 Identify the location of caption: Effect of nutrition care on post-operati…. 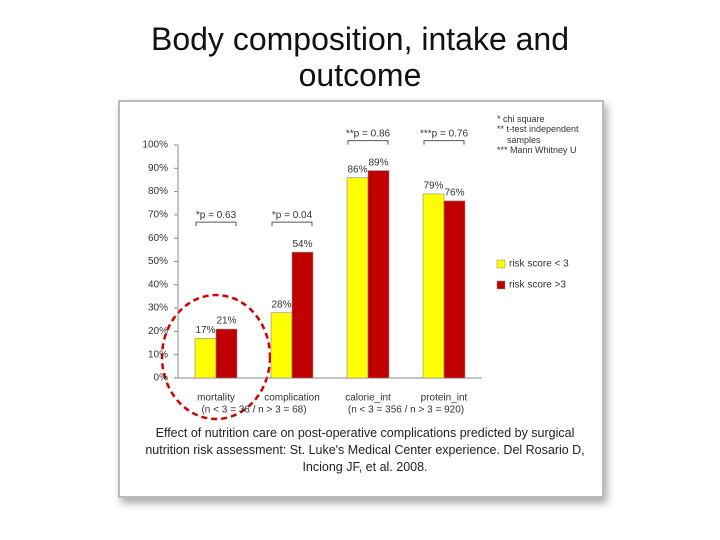
(365, 450).